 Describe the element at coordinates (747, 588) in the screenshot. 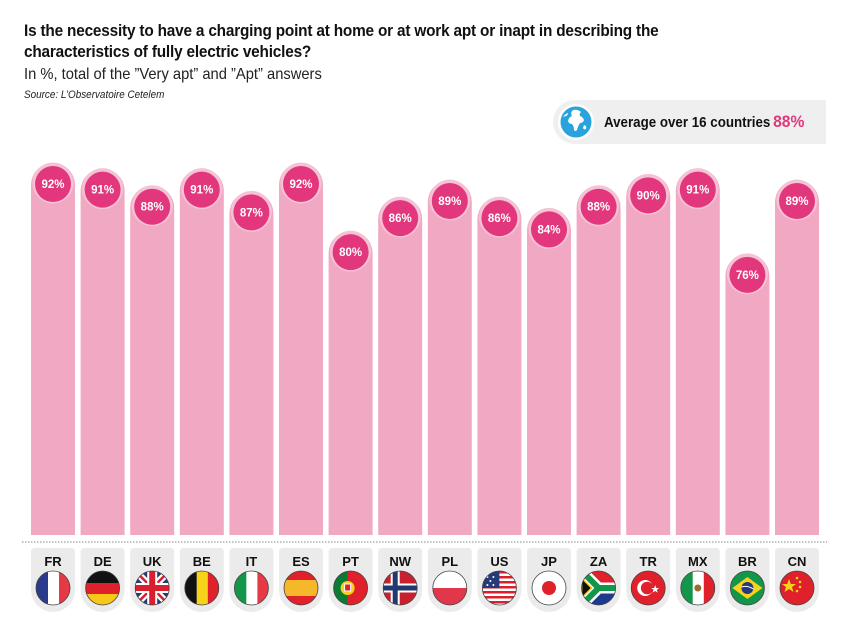

I see `brazil-flag-icon` at that location.